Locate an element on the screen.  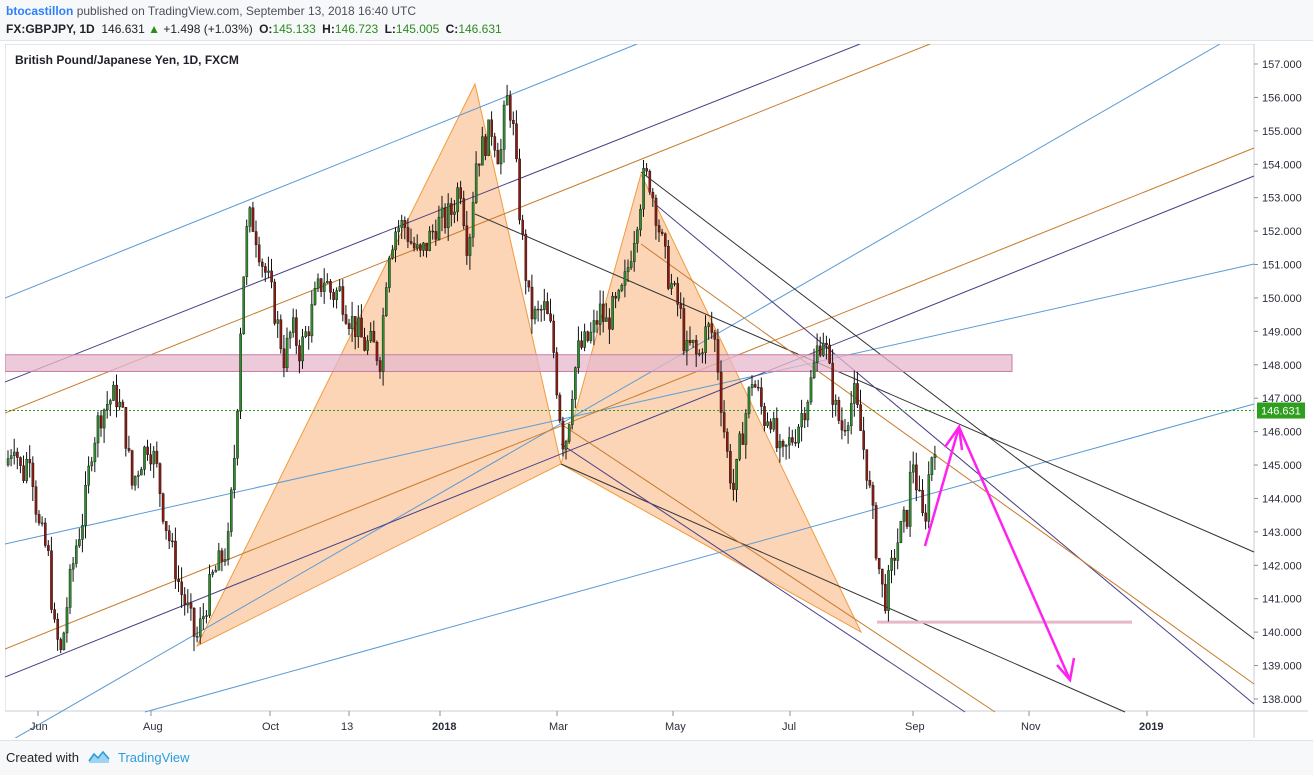
y-tick-label: 155.000 is located at coordinates (1282, 132).